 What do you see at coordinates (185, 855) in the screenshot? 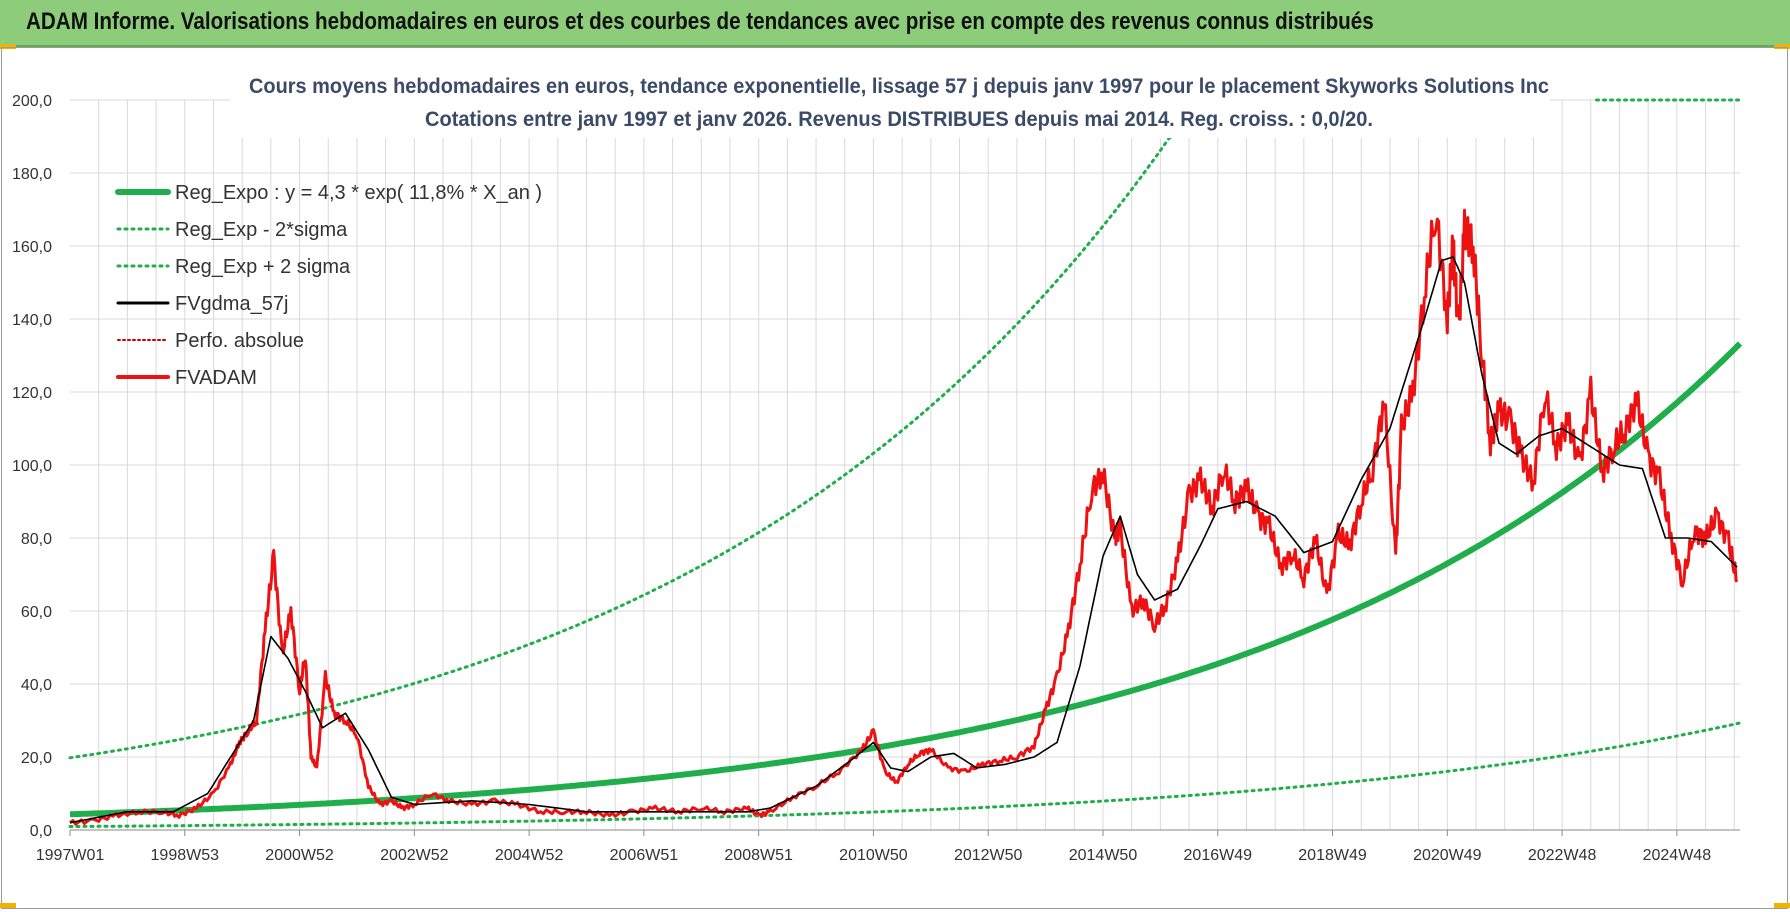
I see `x-tick-label: 1998W53` at bounding box center [185, 855].